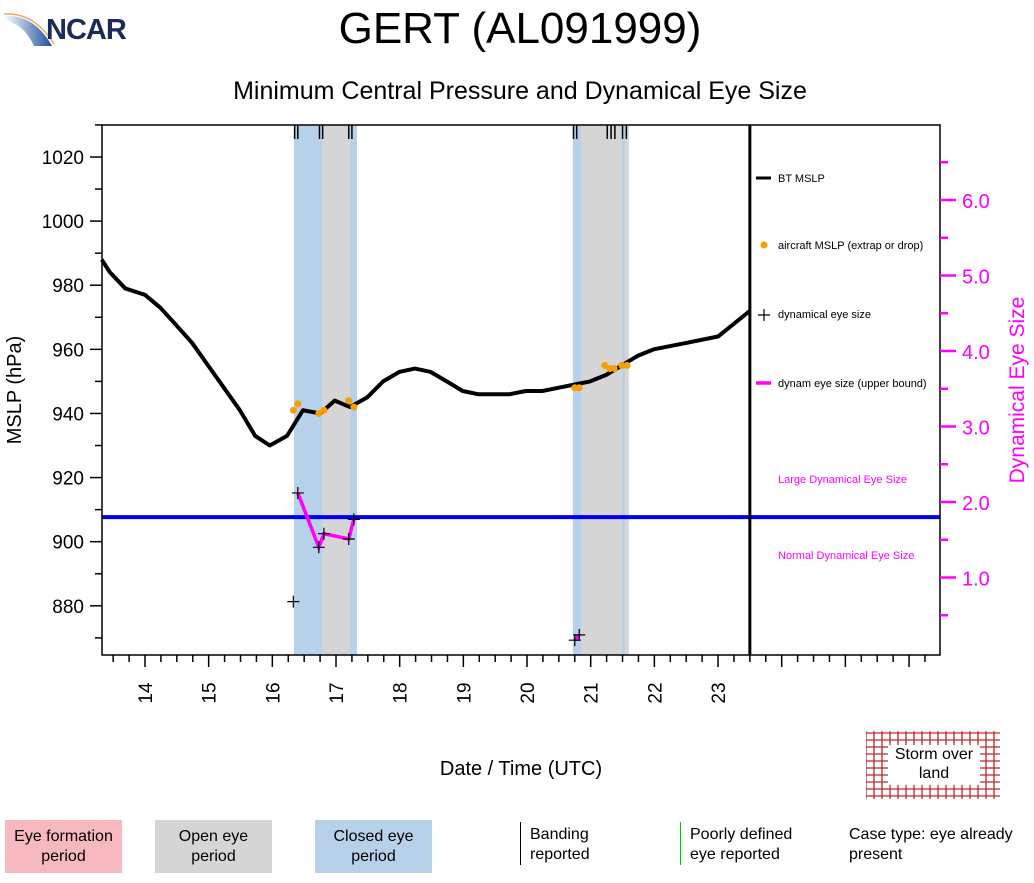  What do you see at coordinates (655, 692) in the screenshot?
I see `x-tick-label: 22` at bounding box center [655, 692].